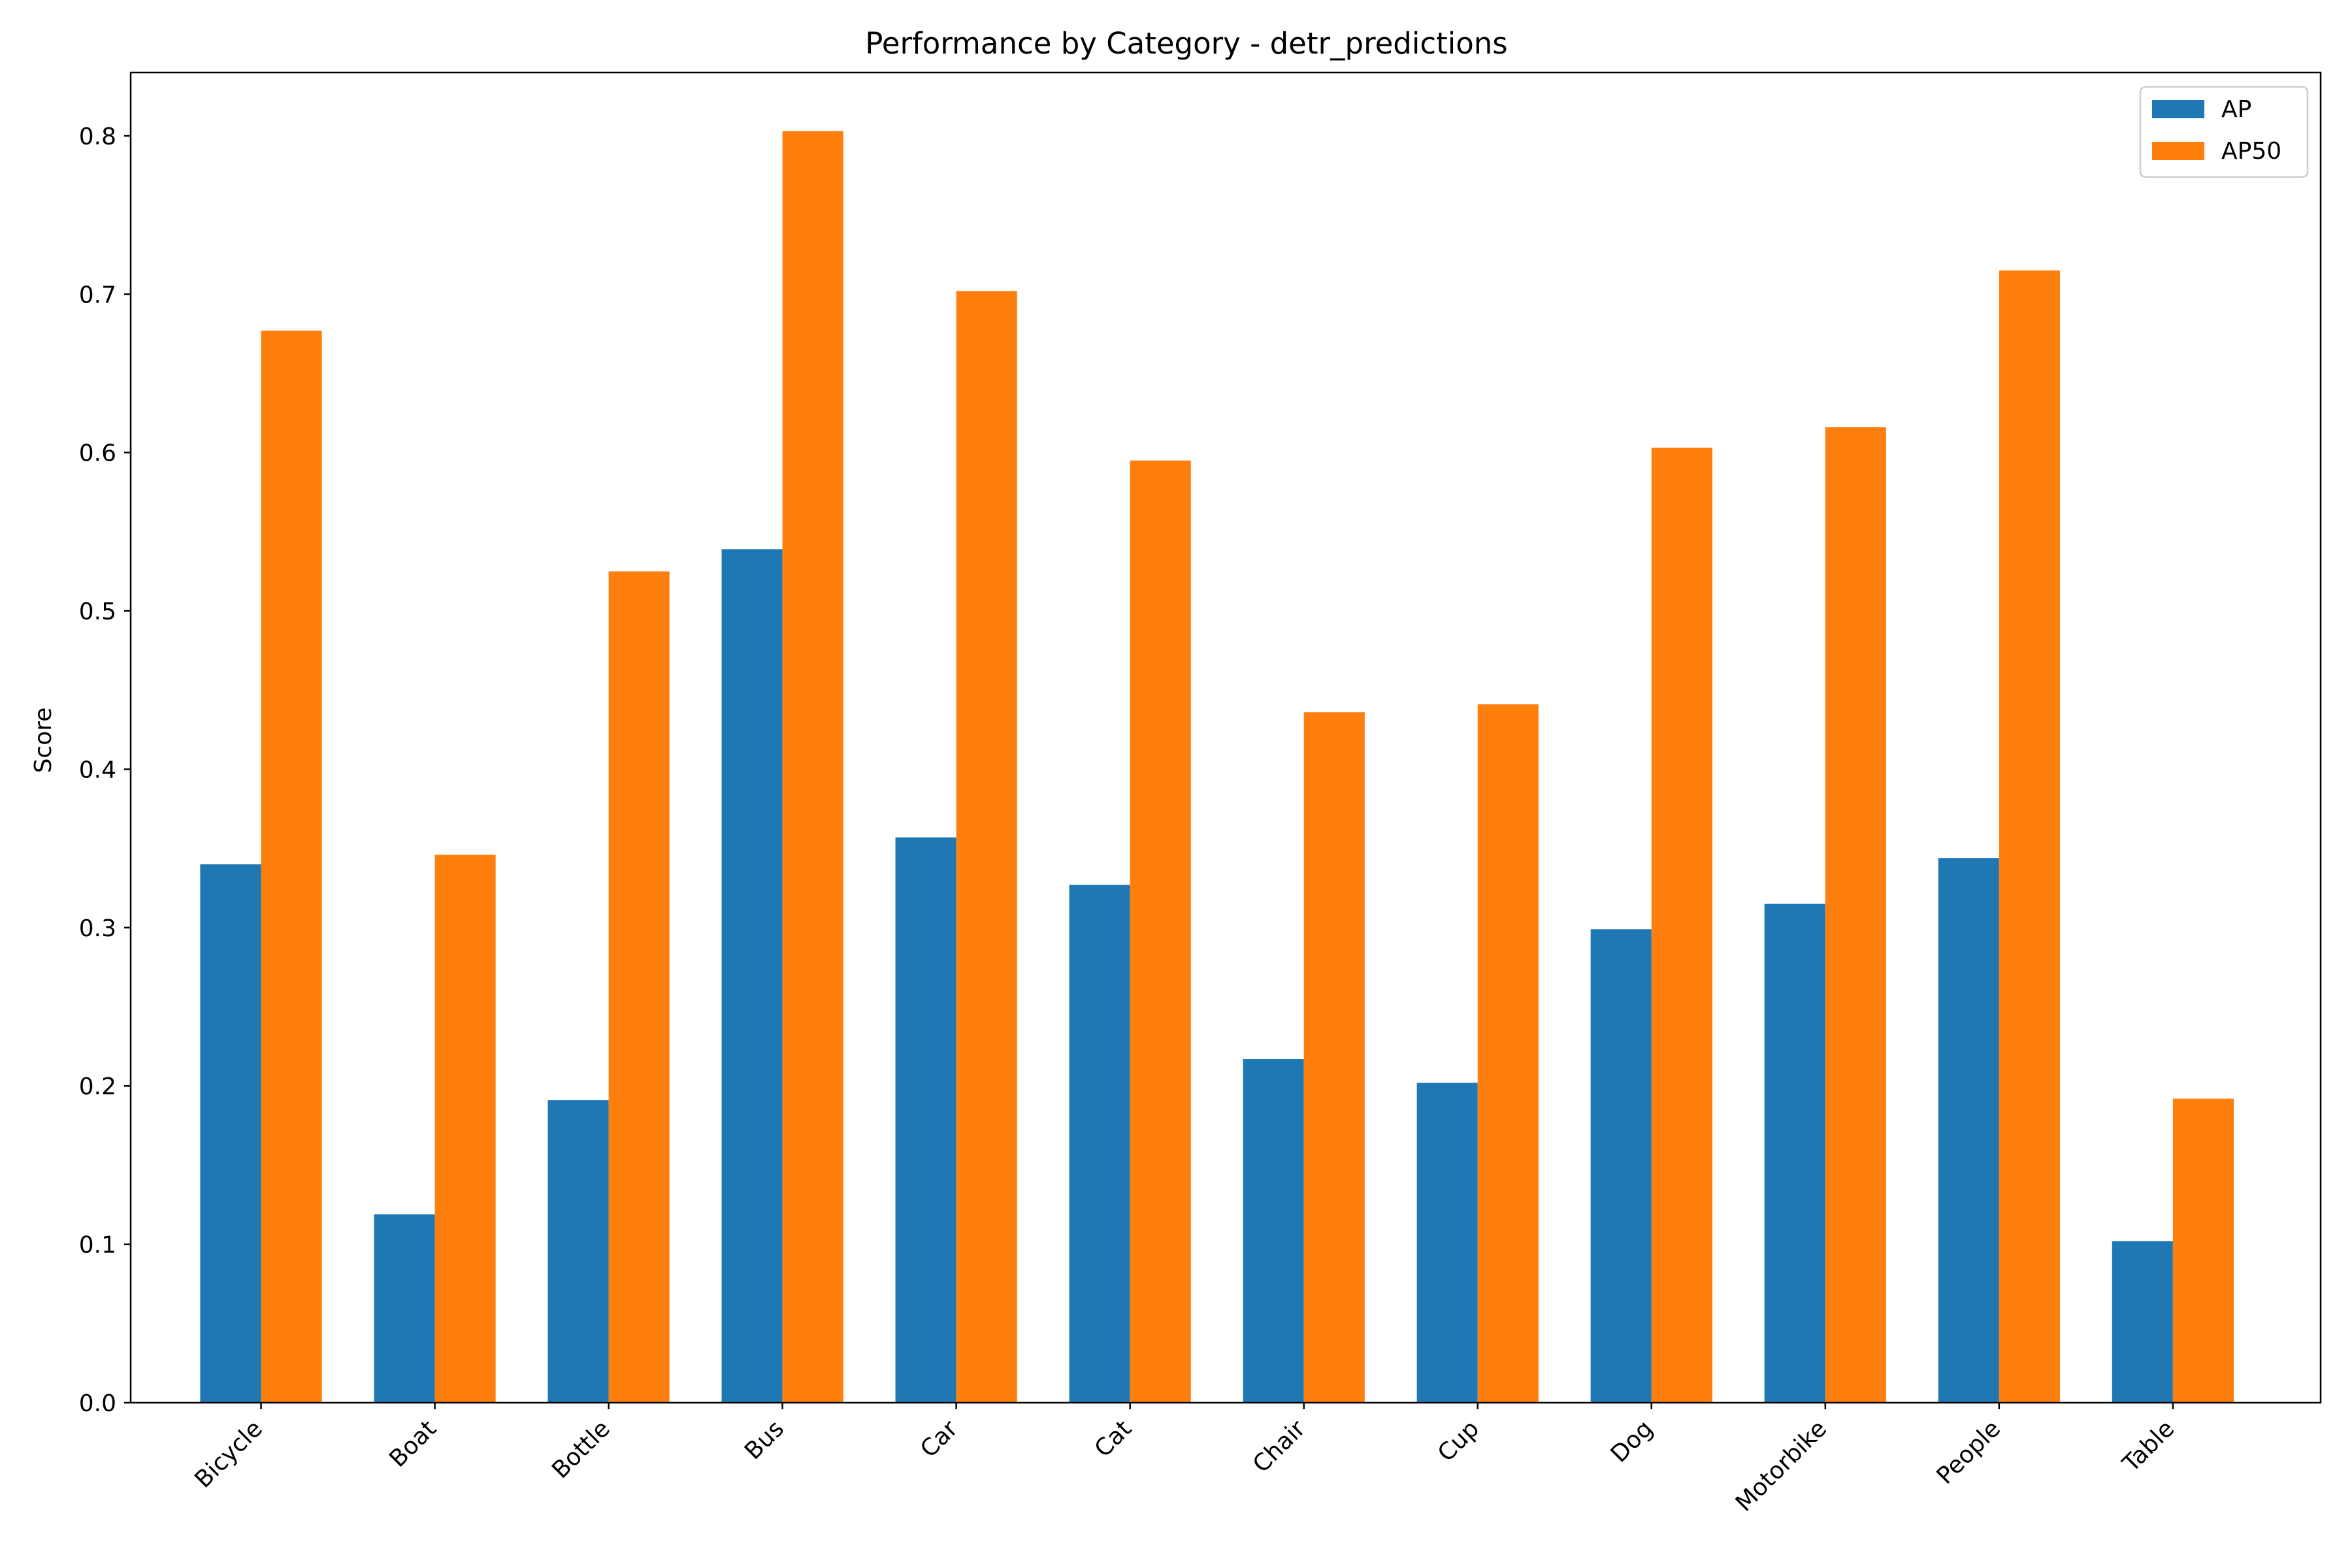  What do you see at coordinates (97, 611) in the screenshot?
I see `y-tick-label: 0.5` at bounding box center [97, 611].